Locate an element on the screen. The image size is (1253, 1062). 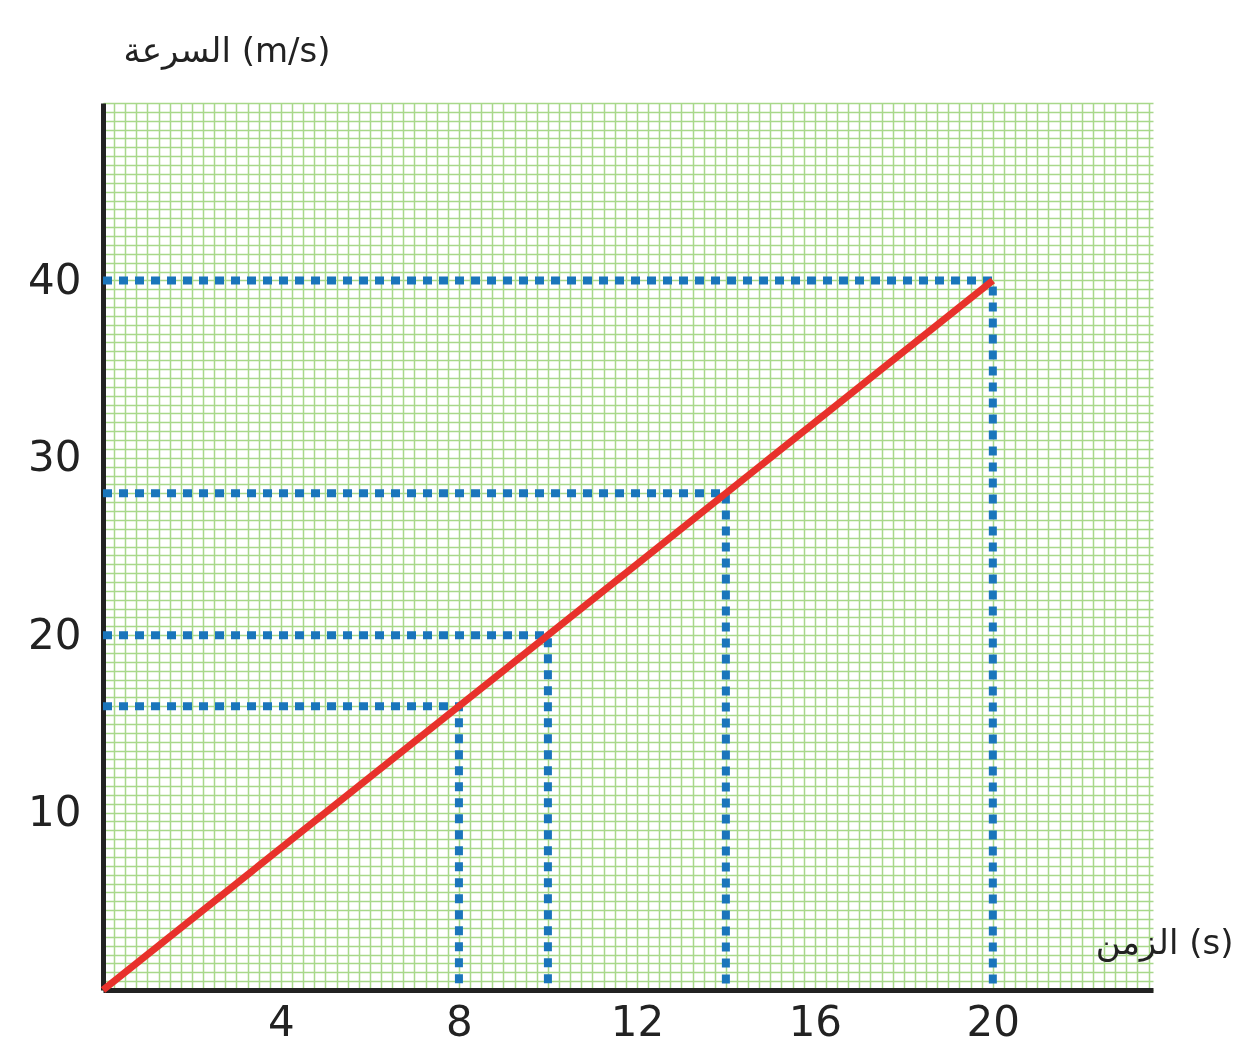
x-tick-label: 8 is located at coordinates (459, 1021).